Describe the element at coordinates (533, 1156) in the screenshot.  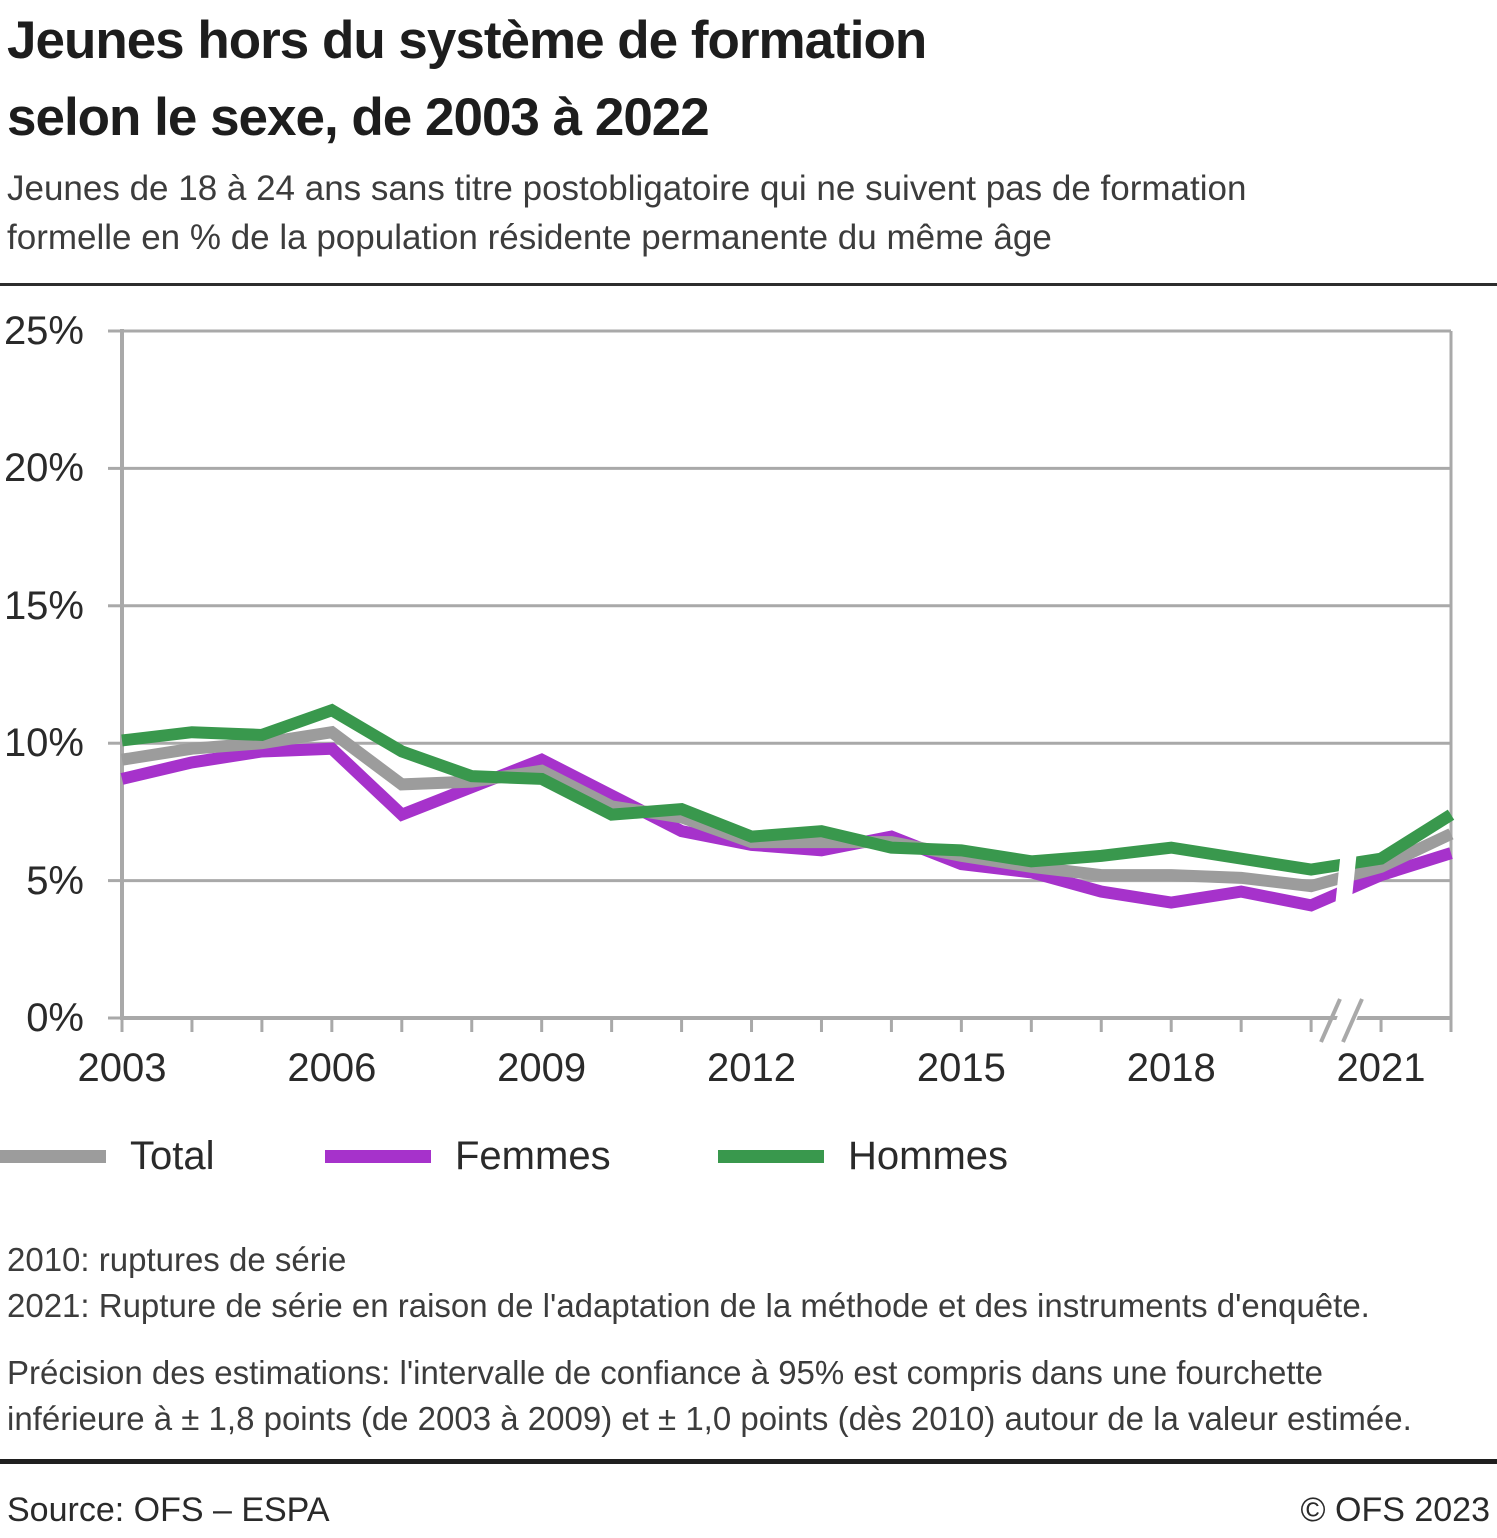
I see `legend-label-femmes: Femmes` at that location.